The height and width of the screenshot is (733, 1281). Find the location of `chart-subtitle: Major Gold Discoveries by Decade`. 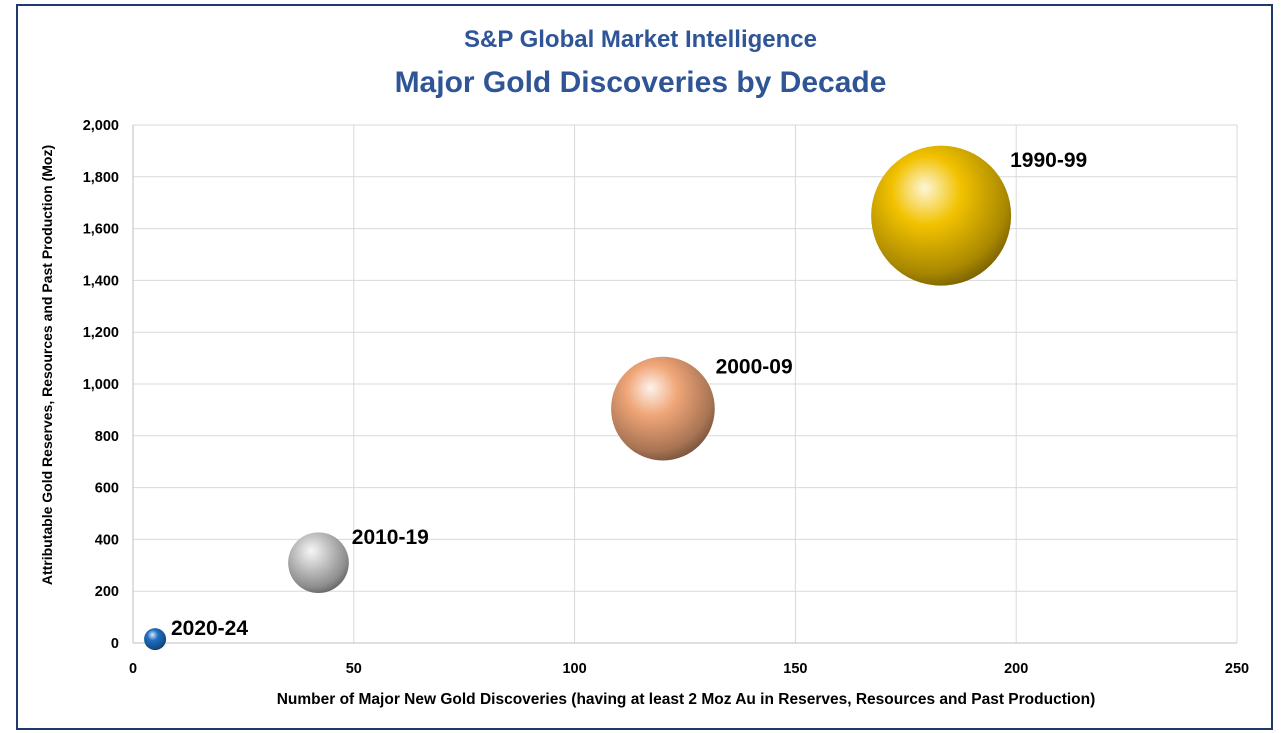

chart-subtitle: Major Gold Discoveries by Decade is located at coordinates (640, 82).